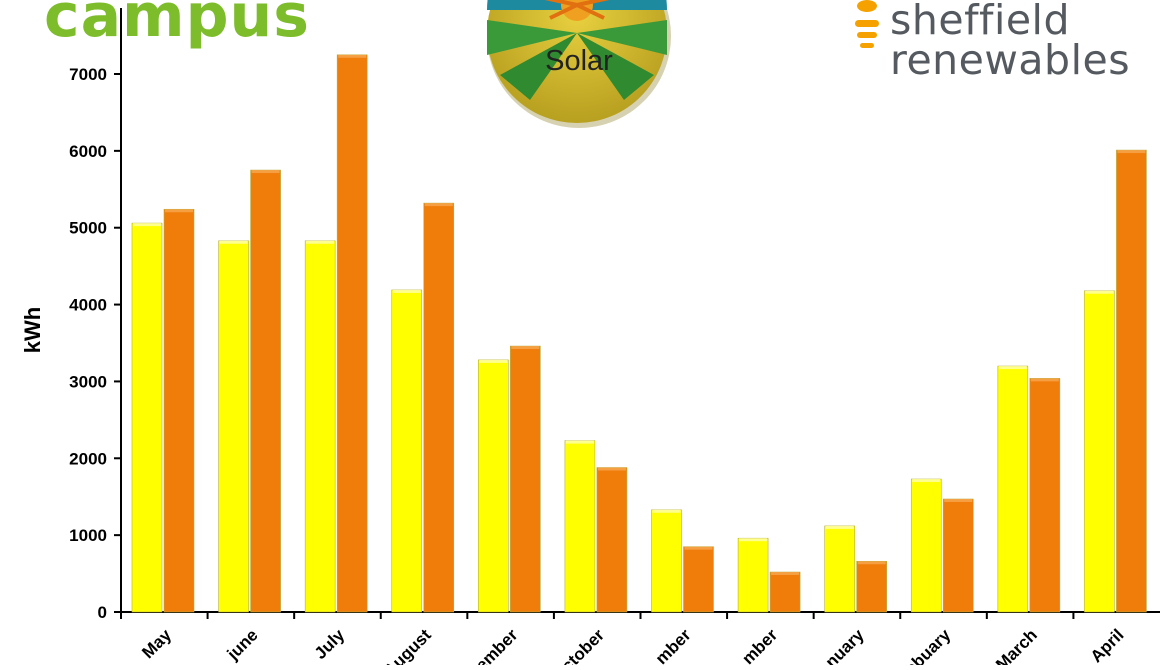 The width and height of the screenshot is (1160, 670). Describe the element at coordinates (156, 643) in the screenshot. I see `x-tick-label: May` at that location.